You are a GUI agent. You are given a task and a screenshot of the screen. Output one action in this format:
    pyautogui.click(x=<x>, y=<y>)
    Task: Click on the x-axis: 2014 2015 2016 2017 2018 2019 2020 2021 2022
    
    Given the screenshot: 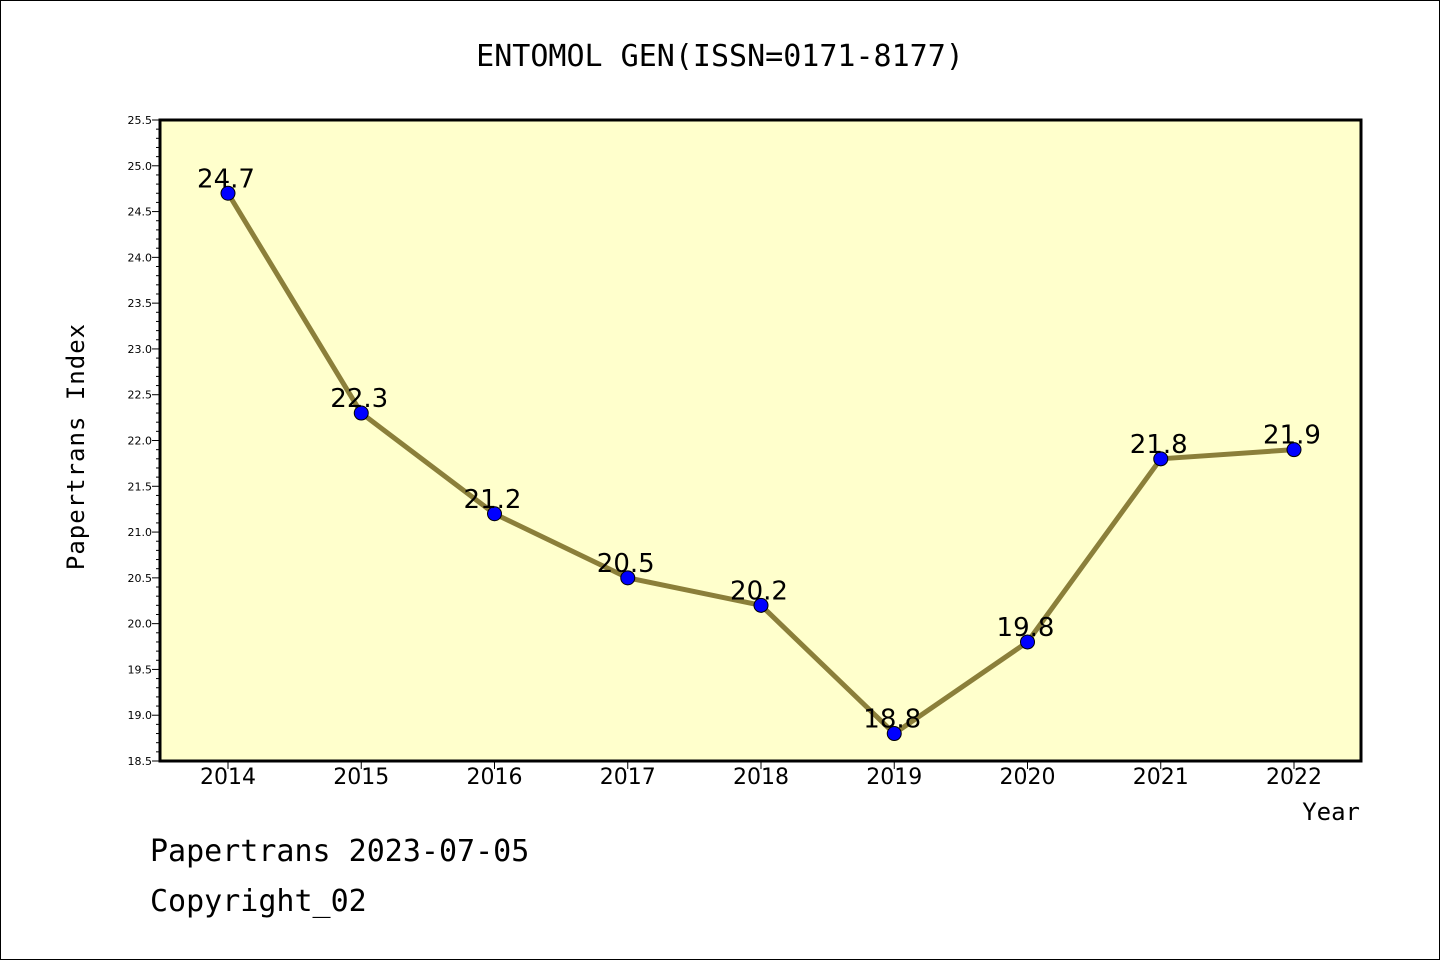 What is the action you would take?
    pyautogui.click(x=761, y=775)
    